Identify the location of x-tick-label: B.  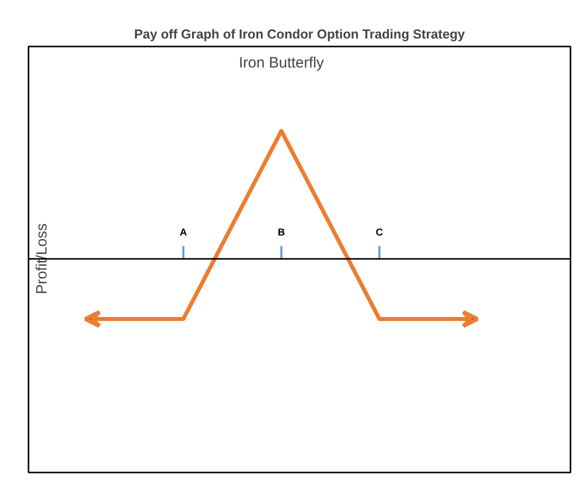
(281, 232).